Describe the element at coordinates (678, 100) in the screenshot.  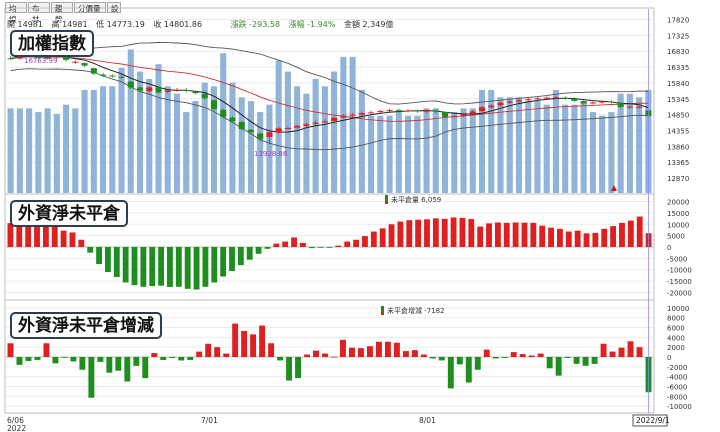
I see `price-y-tick: 15345` at that location.